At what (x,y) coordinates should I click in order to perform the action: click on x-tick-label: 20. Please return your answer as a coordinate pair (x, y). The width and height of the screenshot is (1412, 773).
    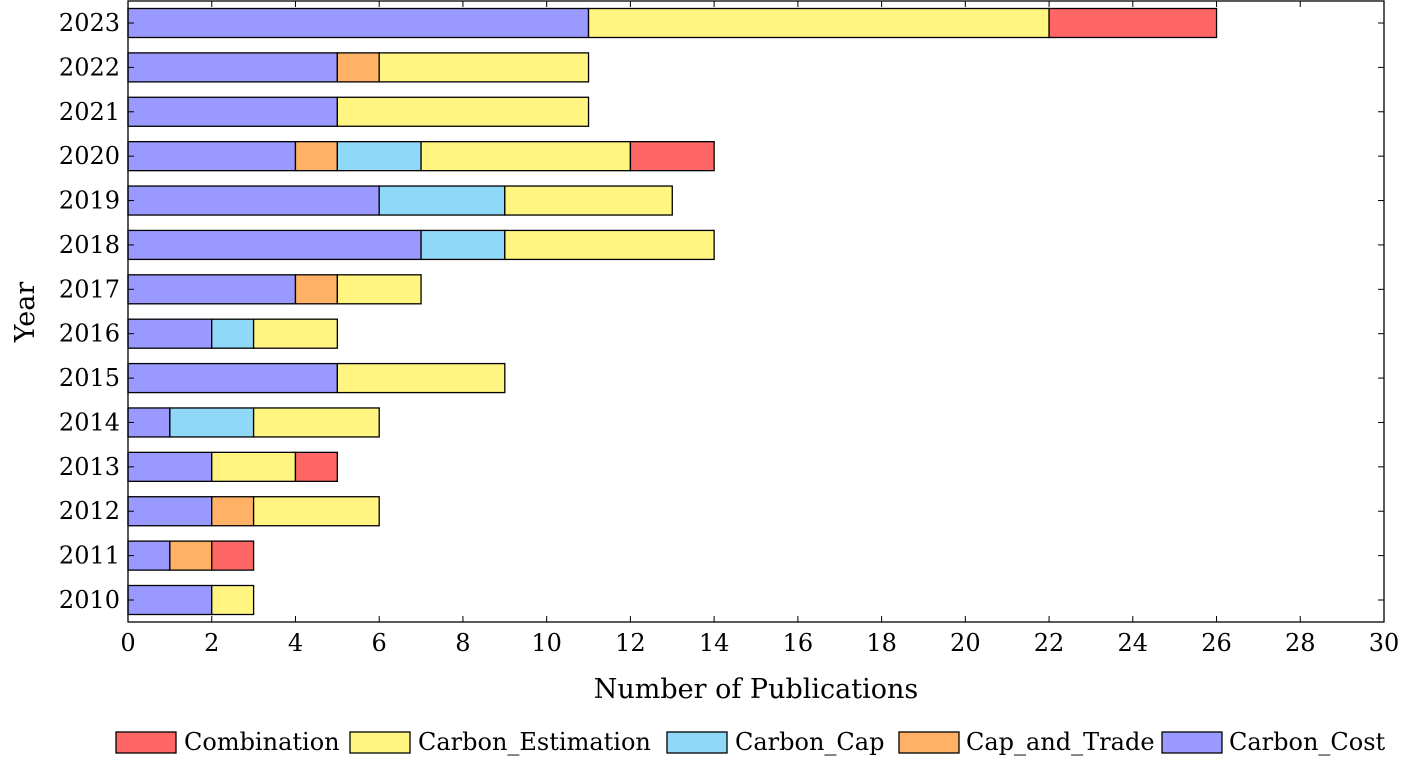
    Looking at the image, I should click on (965, 643).